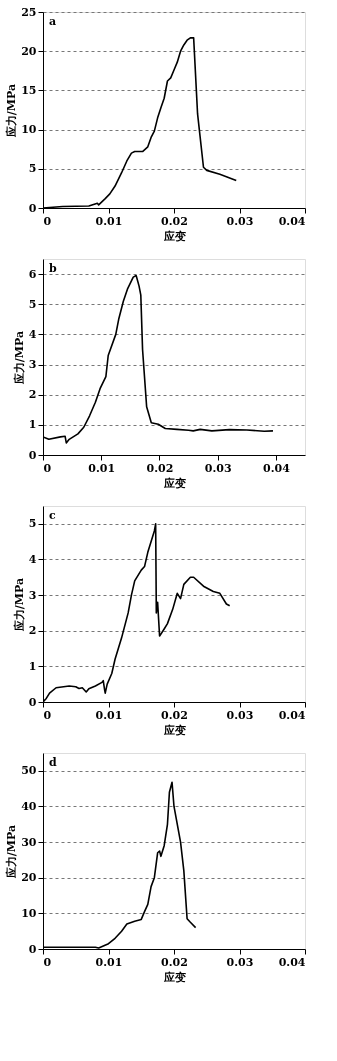 This screenshot has height=1061, width=337. Describe the element at coordinates (29, 806) in the screenshot. I see `y-tick-label: 40` at that location.